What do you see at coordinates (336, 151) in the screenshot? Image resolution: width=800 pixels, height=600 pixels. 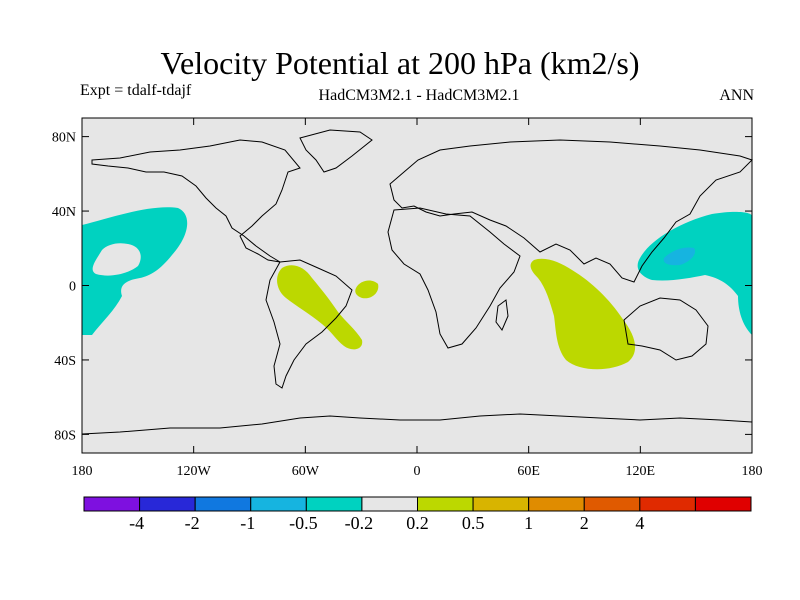 I see `coast-greenland` at bounding box center [336, 151].